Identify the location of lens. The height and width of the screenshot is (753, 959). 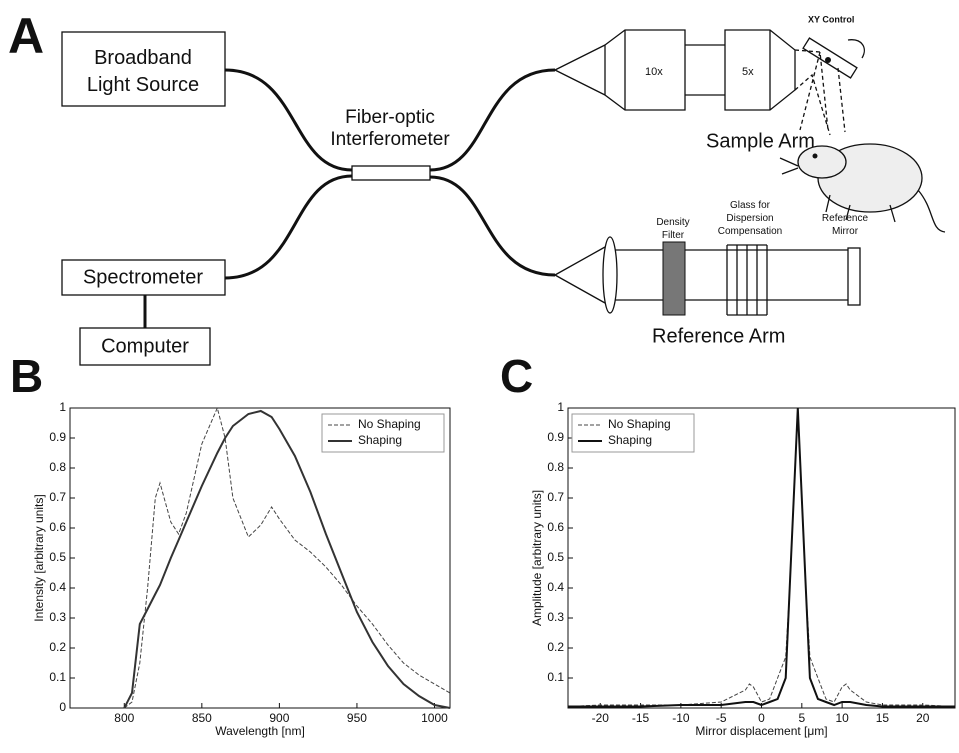
(610, 275).